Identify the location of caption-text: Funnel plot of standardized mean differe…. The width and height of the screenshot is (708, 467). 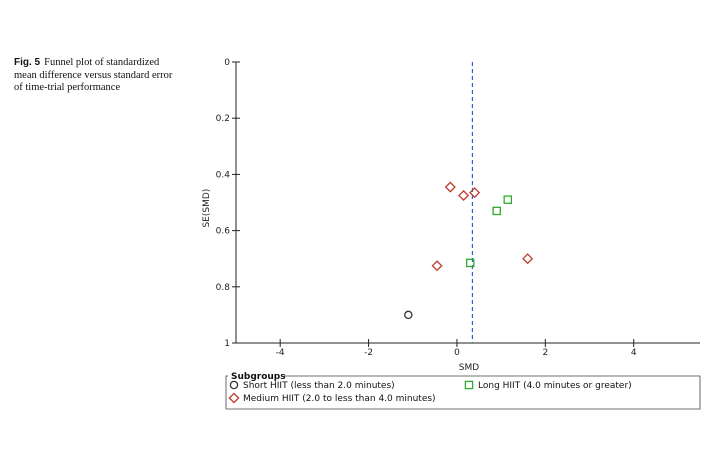
(93, 75).